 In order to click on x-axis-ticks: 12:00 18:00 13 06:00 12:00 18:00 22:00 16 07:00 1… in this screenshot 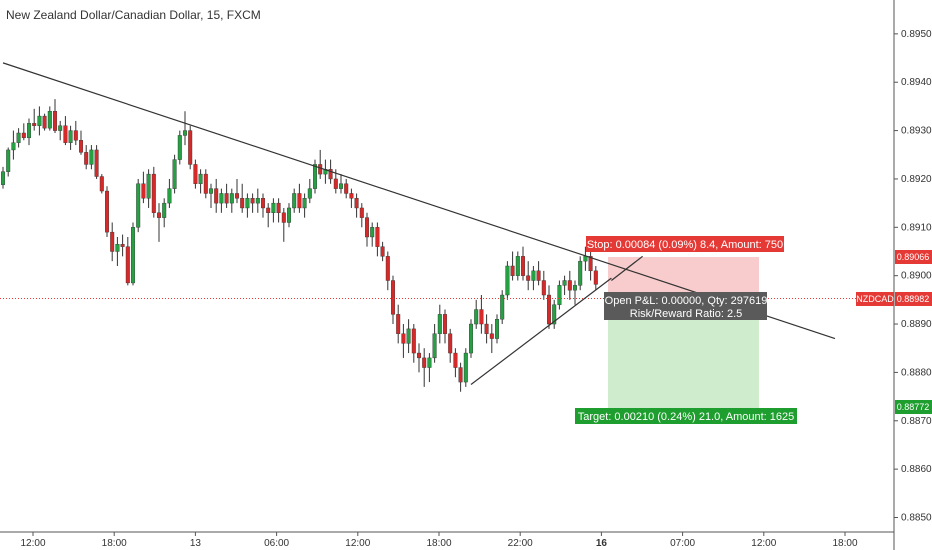, I will do `click(439, 540)`.